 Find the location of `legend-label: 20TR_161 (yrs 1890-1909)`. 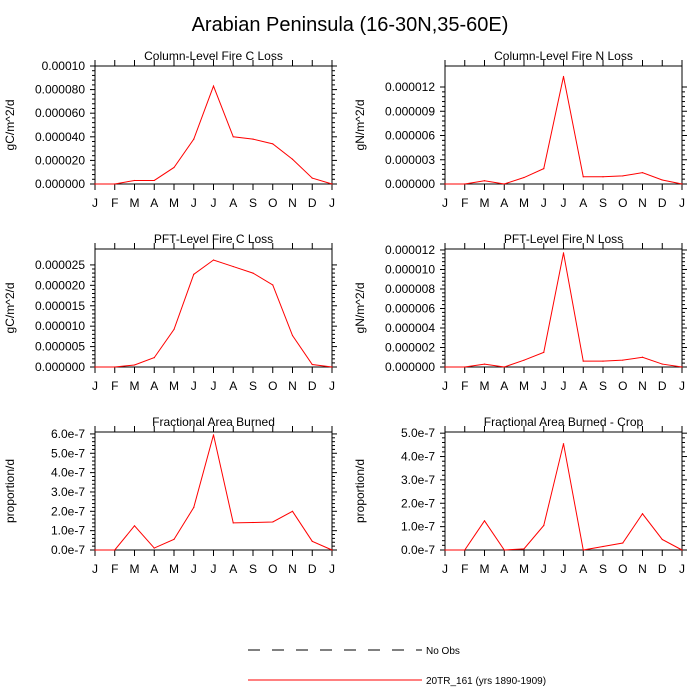

legend-label: 20TR_161 (yrs 1890-1909) is located at coordinates (486, 681).